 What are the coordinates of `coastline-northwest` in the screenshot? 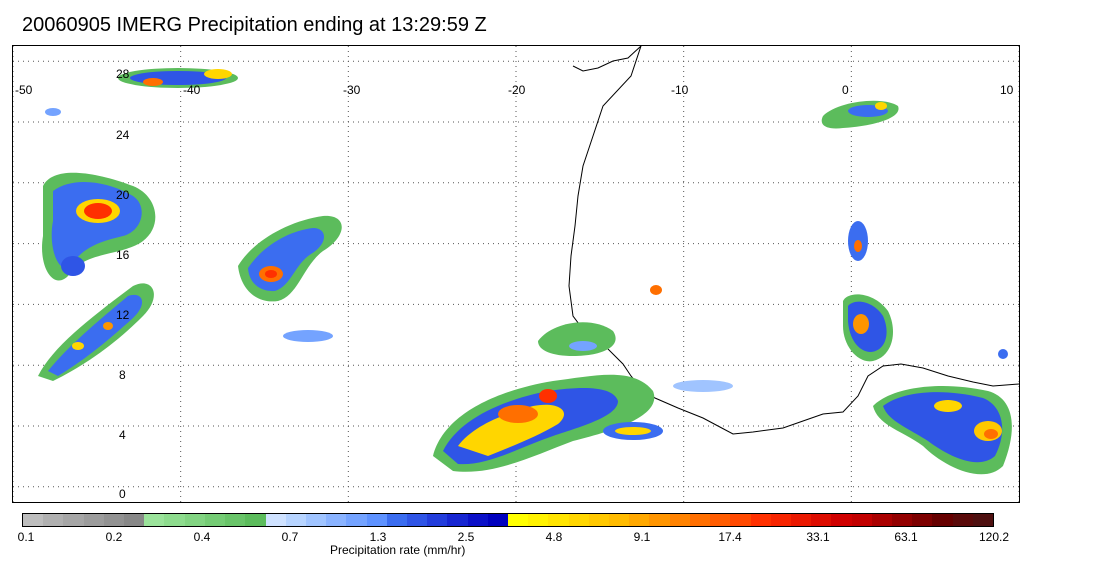 It's located at (607, 59).